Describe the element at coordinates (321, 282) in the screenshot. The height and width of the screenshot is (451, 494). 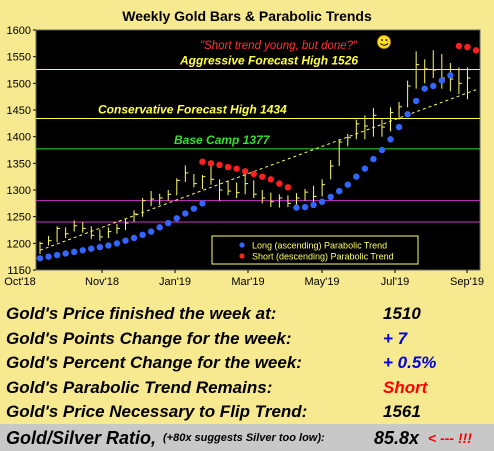
I see `x-tick-label: May'19` at that location.